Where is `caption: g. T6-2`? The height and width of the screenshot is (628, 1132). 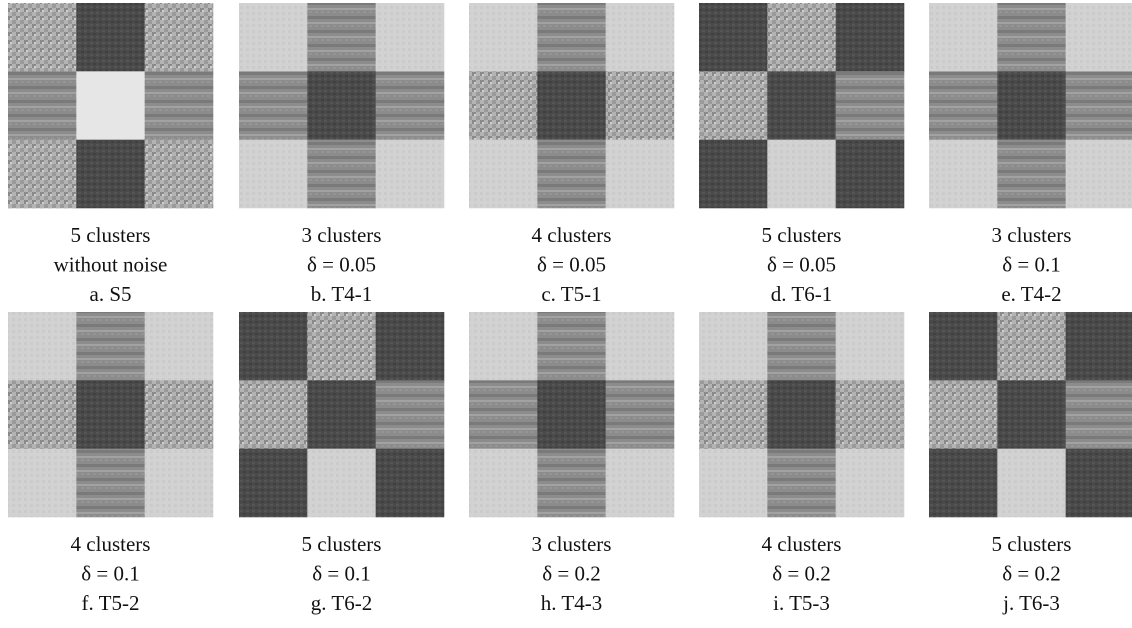 caption: g. T6-2 is located at coordinates (341, 603).